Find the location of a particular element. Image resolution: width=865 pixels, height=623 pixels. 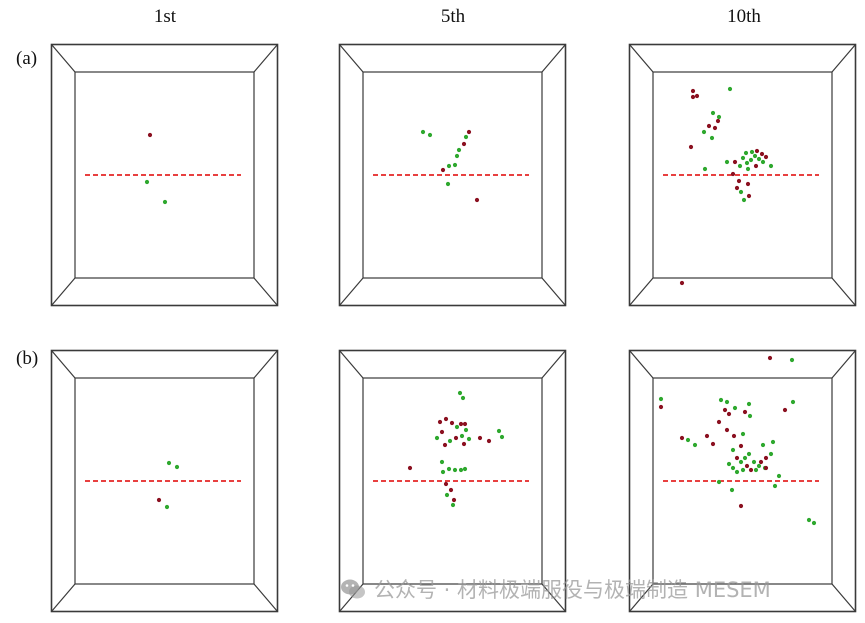

wechat-icon is located at coordinates (353, 591).